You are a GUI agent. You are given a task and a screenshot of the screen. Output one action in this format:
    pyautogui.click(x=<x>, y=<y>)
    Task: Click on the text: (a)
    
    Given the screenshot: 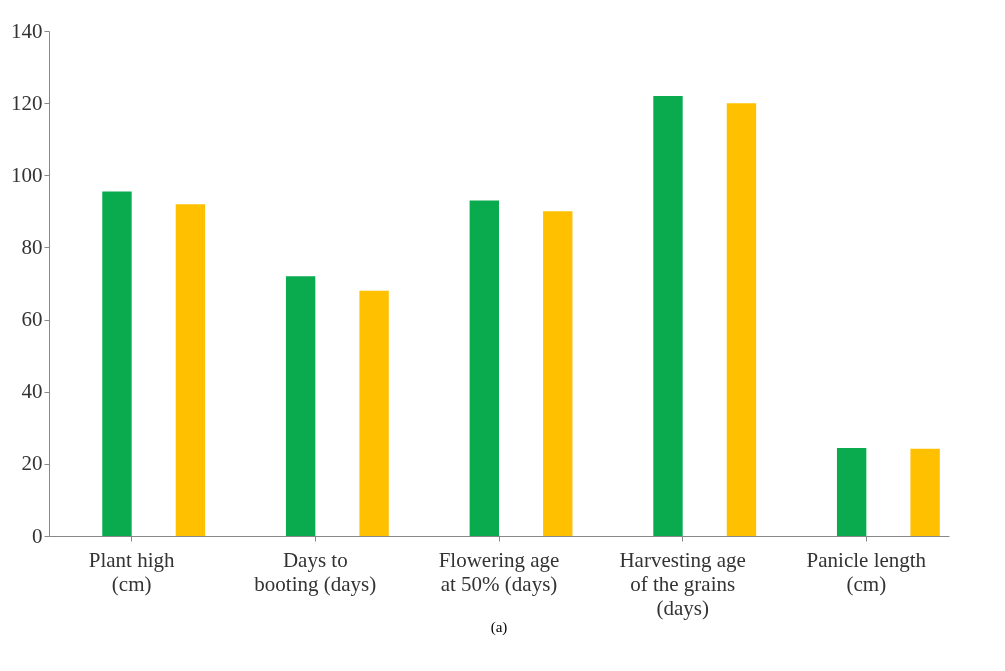 What is the action you would take?
    pyautogui.click(x=499, y=627)
    